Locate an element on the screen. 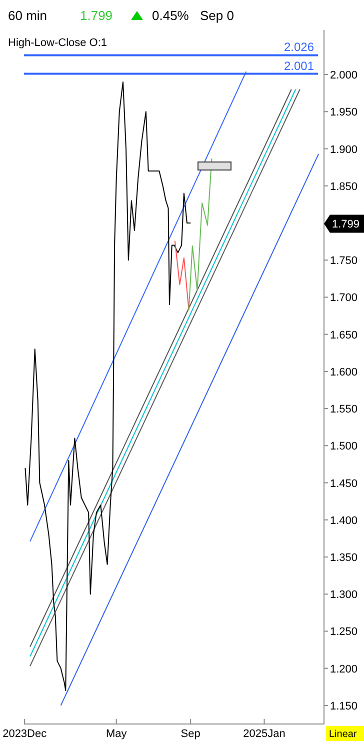  chart-title: 60 min is located at coordinates (28, 15).